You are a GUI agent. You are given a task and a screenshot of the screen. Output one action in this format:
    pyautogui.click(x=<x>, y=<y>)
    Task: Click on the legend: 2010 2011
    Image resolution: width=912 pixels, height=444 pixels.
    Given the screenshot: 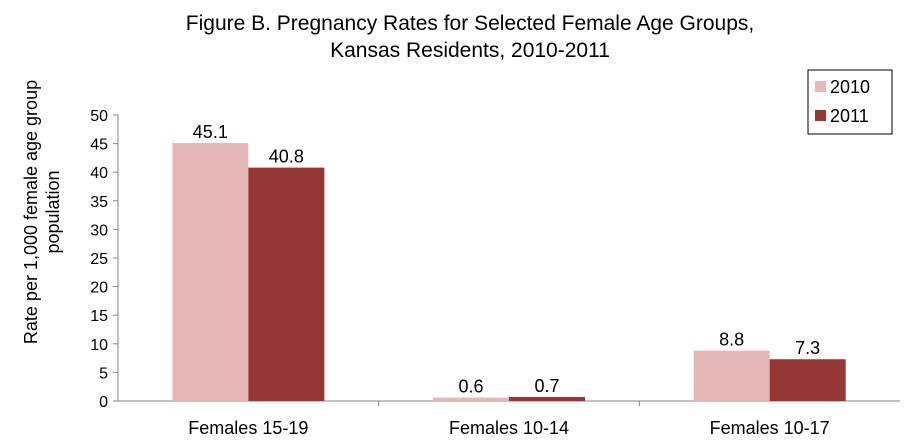 What is the action you would take?
    pyautogui.click(x=850, y=102)
    